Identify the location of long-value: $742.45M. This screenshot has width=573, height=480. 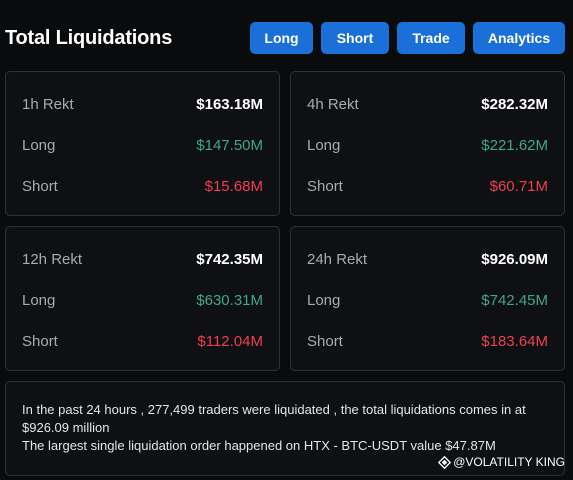
(514, 300).